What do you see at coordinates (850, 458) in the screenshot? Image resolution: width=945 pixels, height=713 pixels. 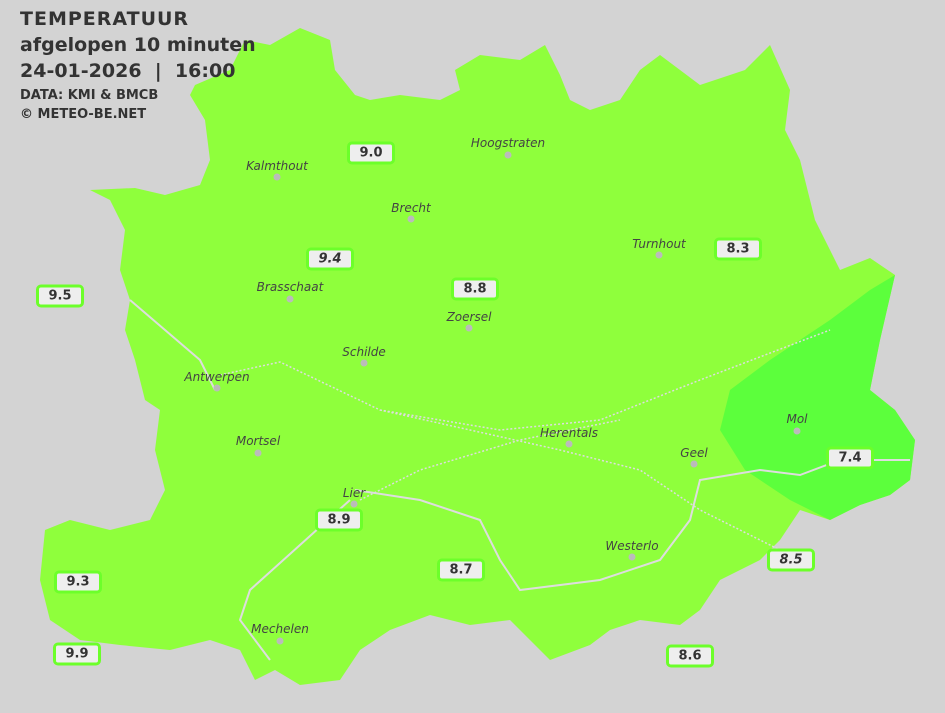 I see `station-value: 7.4` at bounding box center [850, 458].